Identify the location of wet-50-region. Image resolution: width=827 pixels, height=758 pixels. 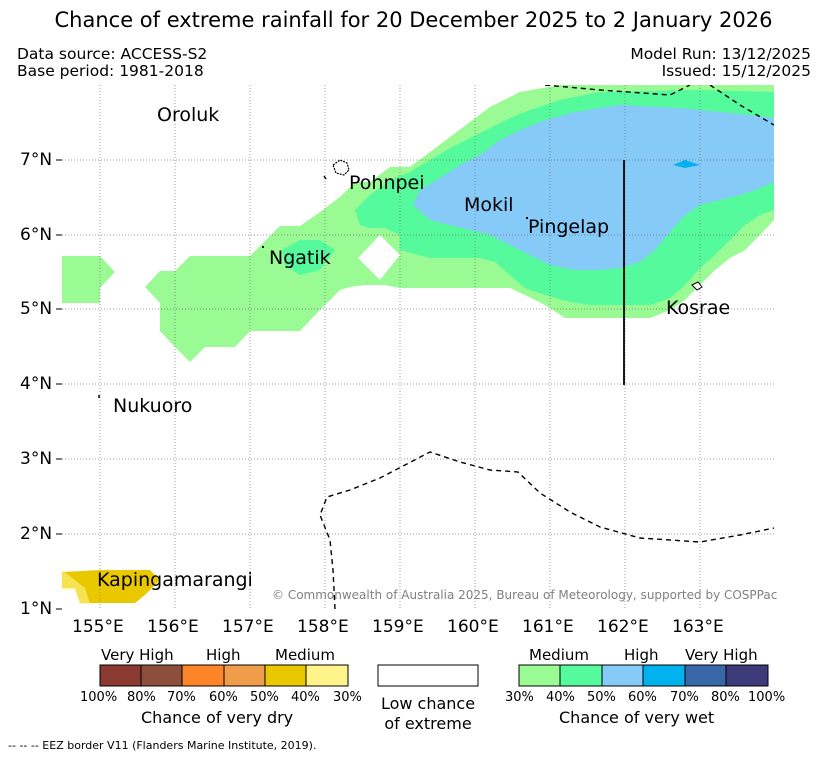
(593, 187).